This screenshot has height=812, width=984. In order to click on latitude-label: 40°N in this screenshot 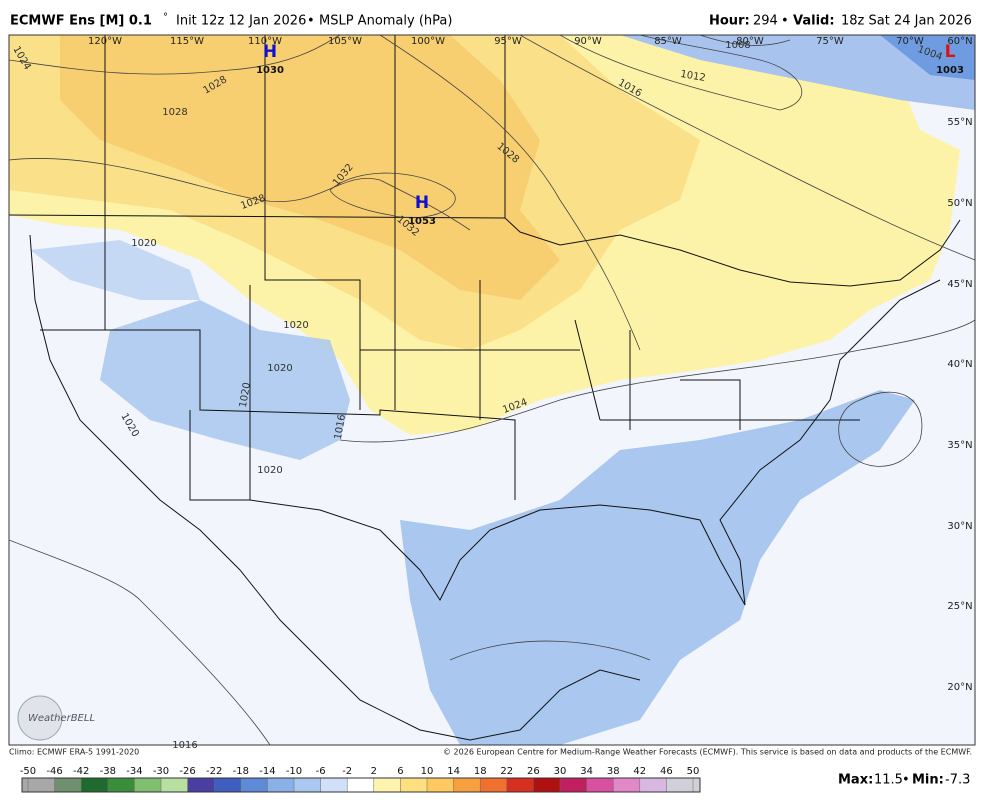, I will do `click(959, 364)`.